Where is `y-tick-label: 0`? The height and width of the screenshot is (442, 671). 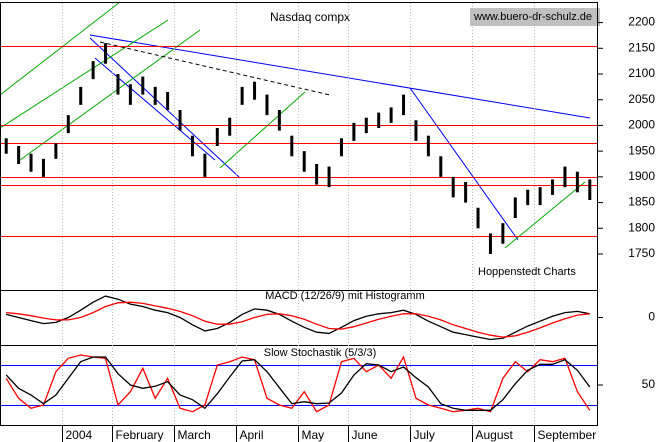 y-tick-label: 0 is located at coordinates (651, 317).